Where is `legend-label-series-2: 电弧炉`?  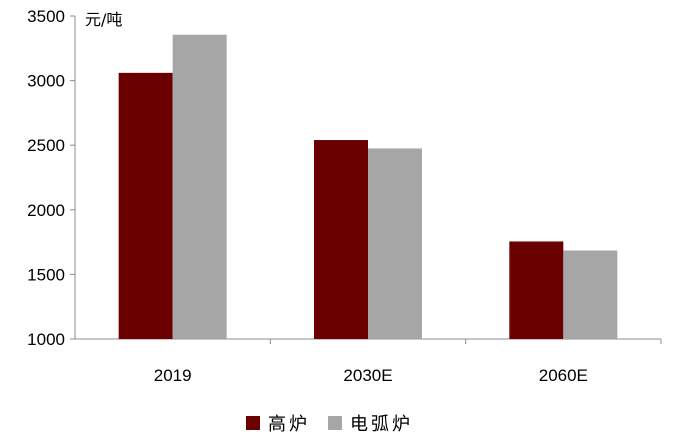
legend-label-series-2: 电弧炉 is located at coordinates (381, 424).